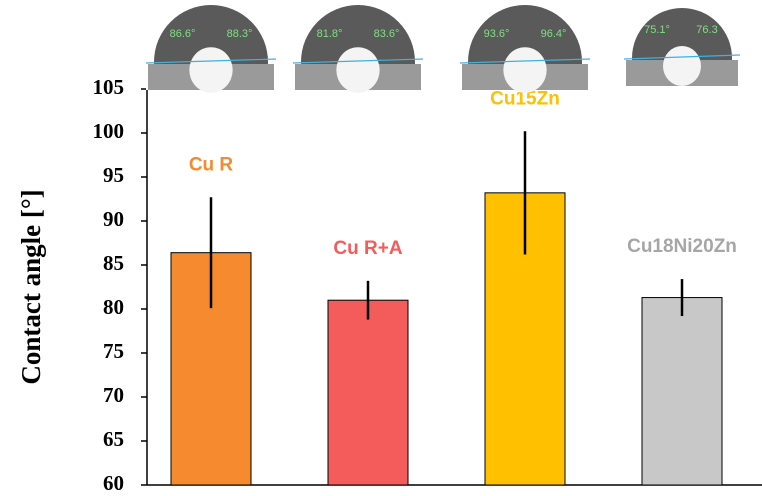 Image resolution: width=762 pixels, height=496 pixels. What do you see at coordinates (113, 395) in the screenshot?
I see `y-tick-label: 70` at bounding box center [113, 395].